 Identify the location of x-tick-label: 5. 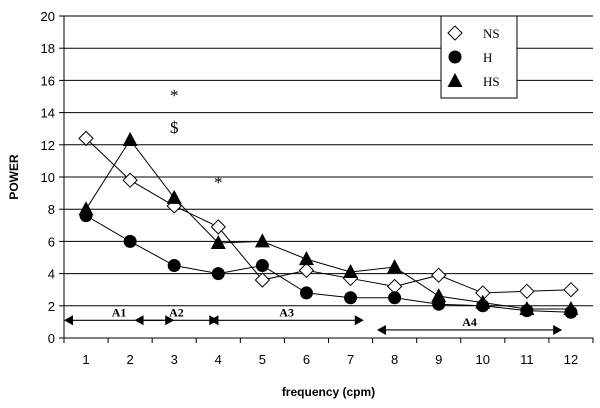
(262, 359).